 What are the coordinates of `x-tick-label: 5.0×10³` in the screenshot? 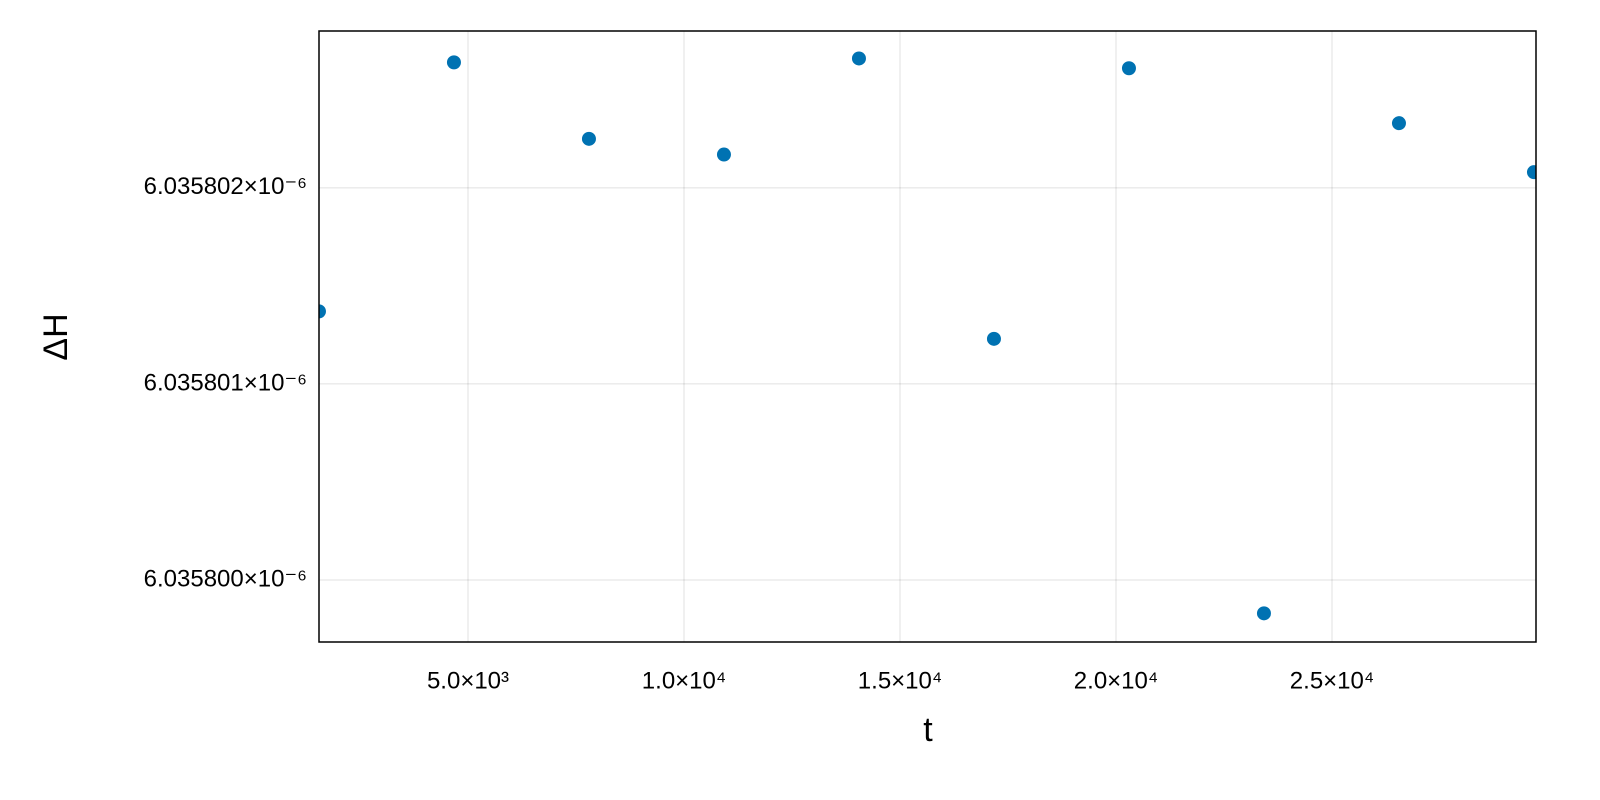 It's located at (468, 680).